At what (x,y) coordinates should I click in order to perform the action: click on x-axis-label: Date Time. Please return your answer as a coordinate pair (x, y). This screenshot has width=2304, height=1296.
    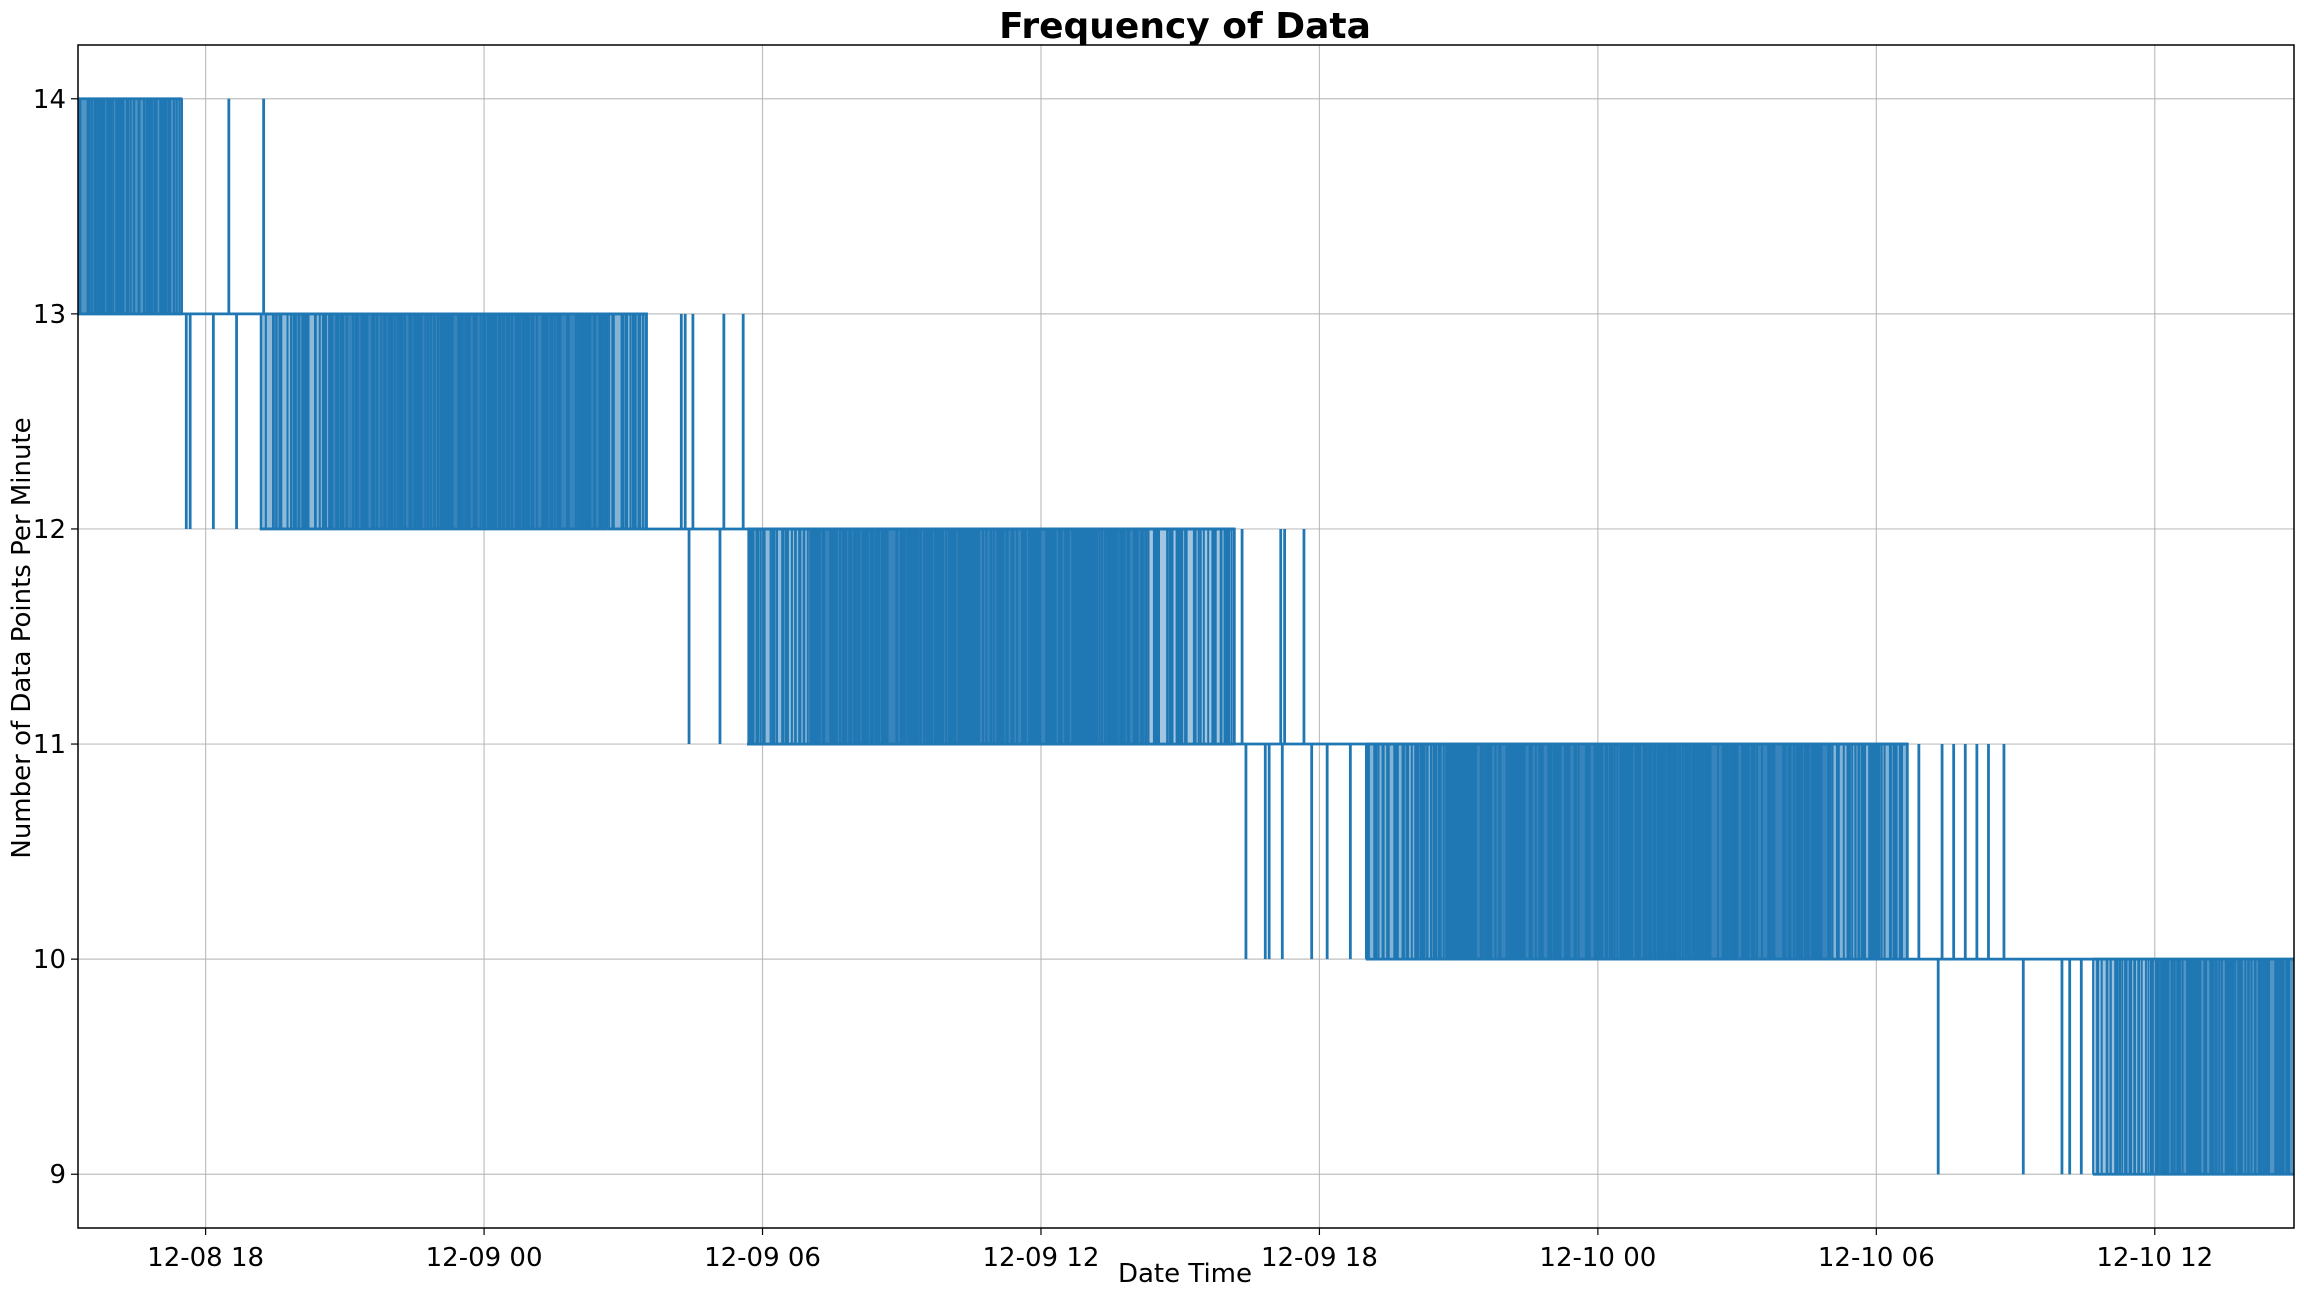
    Looking at the image, I should click on (1185, 1274).